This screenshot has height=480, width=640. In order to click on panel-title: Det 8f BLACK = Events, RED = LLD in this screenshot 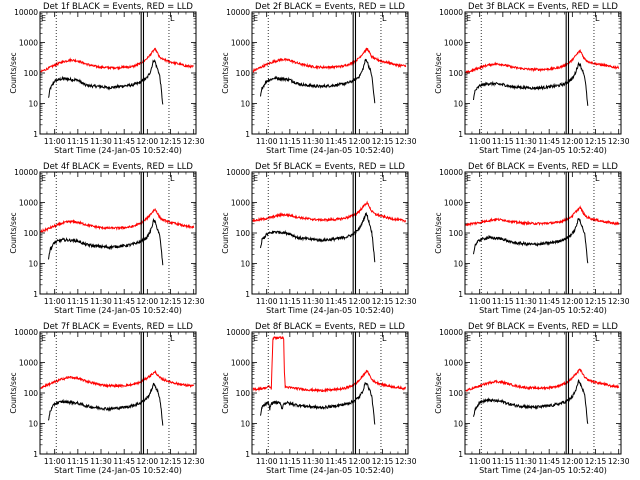, I will do `click(330, 327)`.